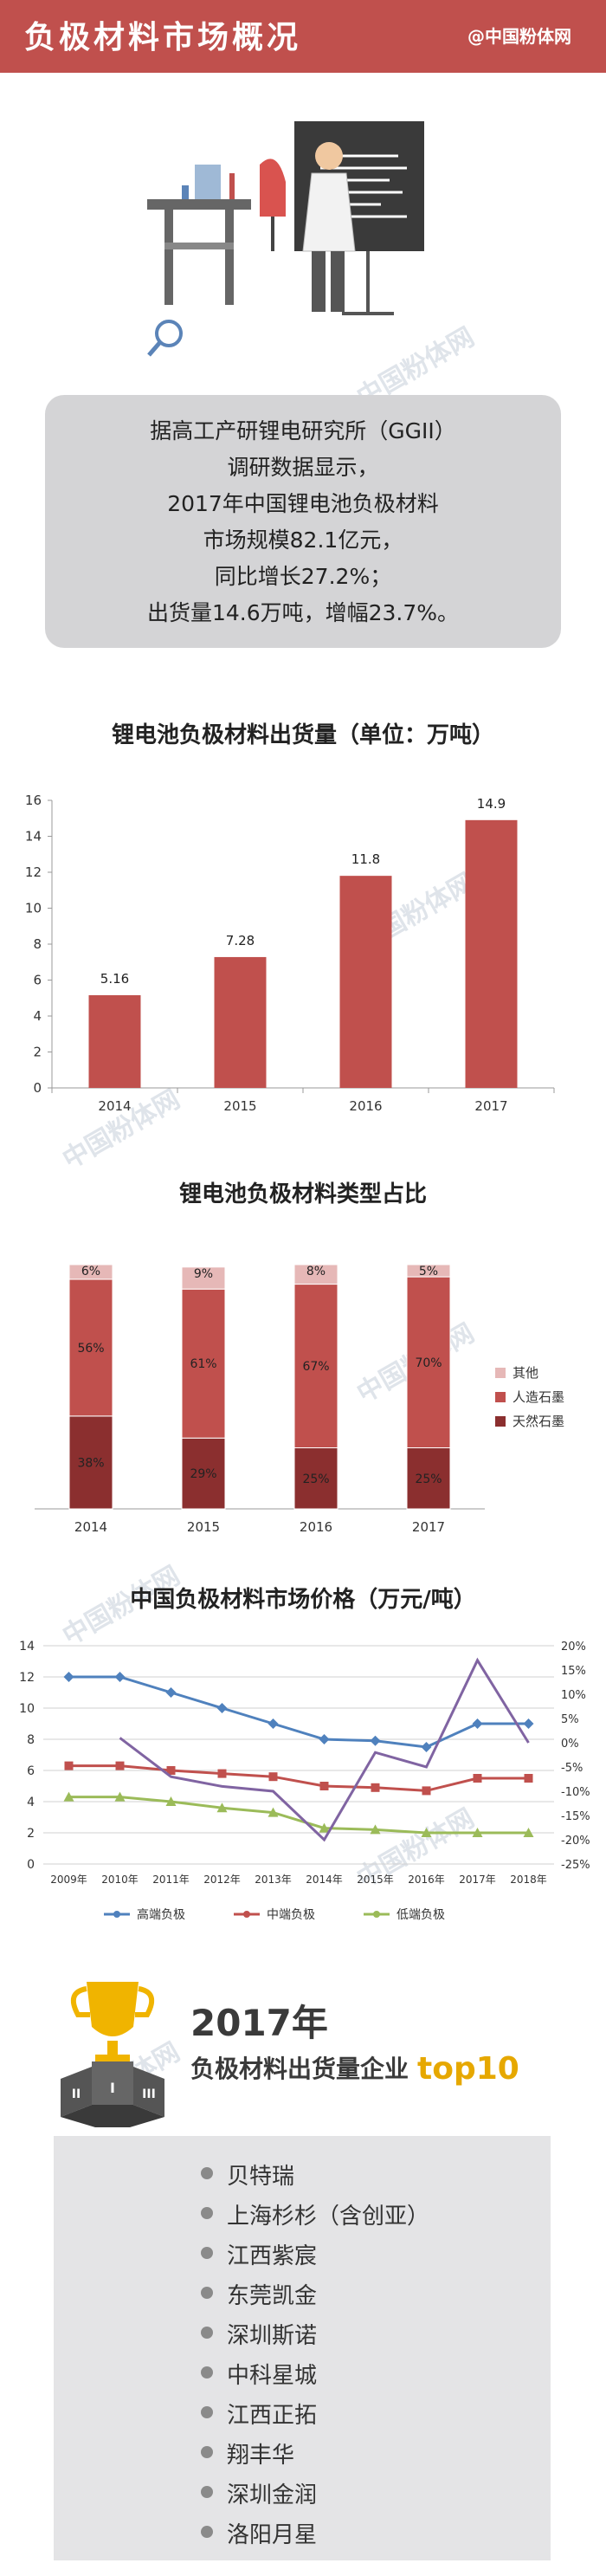 This screenshot has width=606, height=2576. What do you see at coordinates (31, 1771) in the screenshot?
I see `y-tick-label: 6` at bounding box center [31, 1771].